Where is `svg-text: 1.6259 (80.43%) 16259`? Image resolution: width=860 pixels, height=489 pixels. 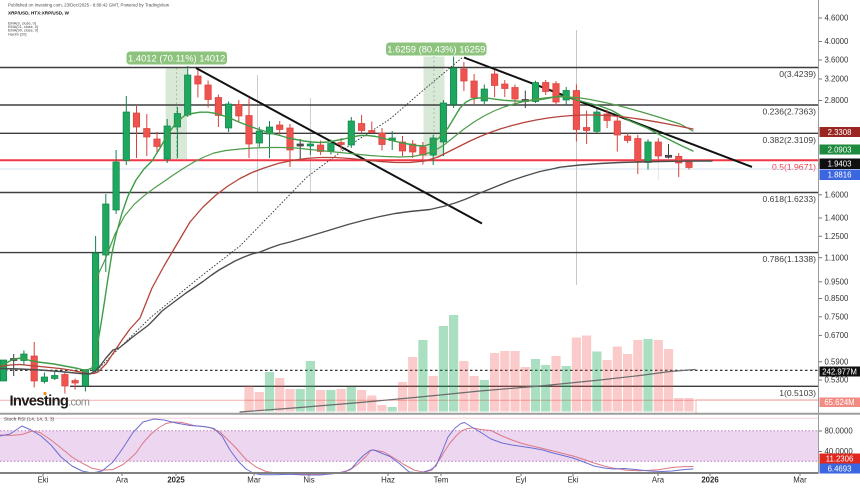 svg-text: 1.6259 (80.43%) 16259 is located at coordinates (436, 48).